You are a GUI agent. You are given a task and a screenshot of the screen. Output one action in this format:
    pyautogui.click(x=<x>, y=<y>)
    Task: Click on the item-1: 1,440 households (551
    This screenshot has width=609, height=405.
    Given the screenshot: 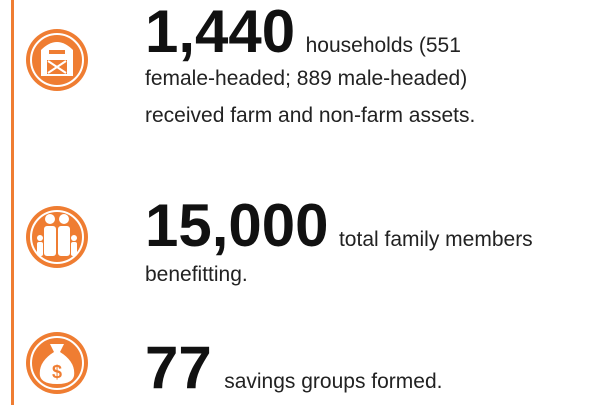 What is the action you would take?
    pyautogui.click(x=303, y=32)
    